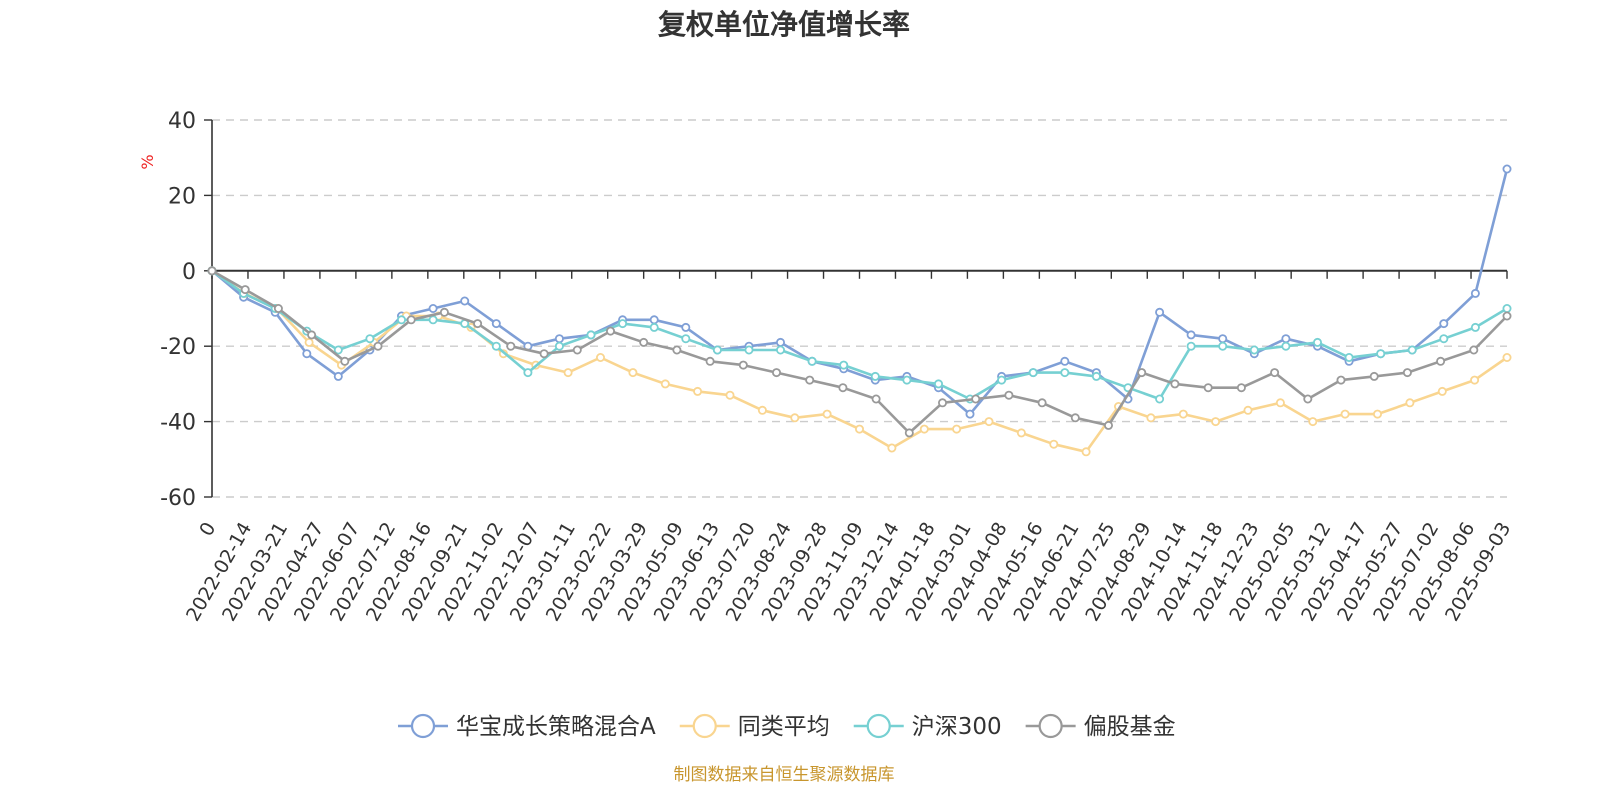  What do you see at coordinates (754, 726) in the screenshot?
I see `legend-item: 同类平均` at bounding box center [754, 726].